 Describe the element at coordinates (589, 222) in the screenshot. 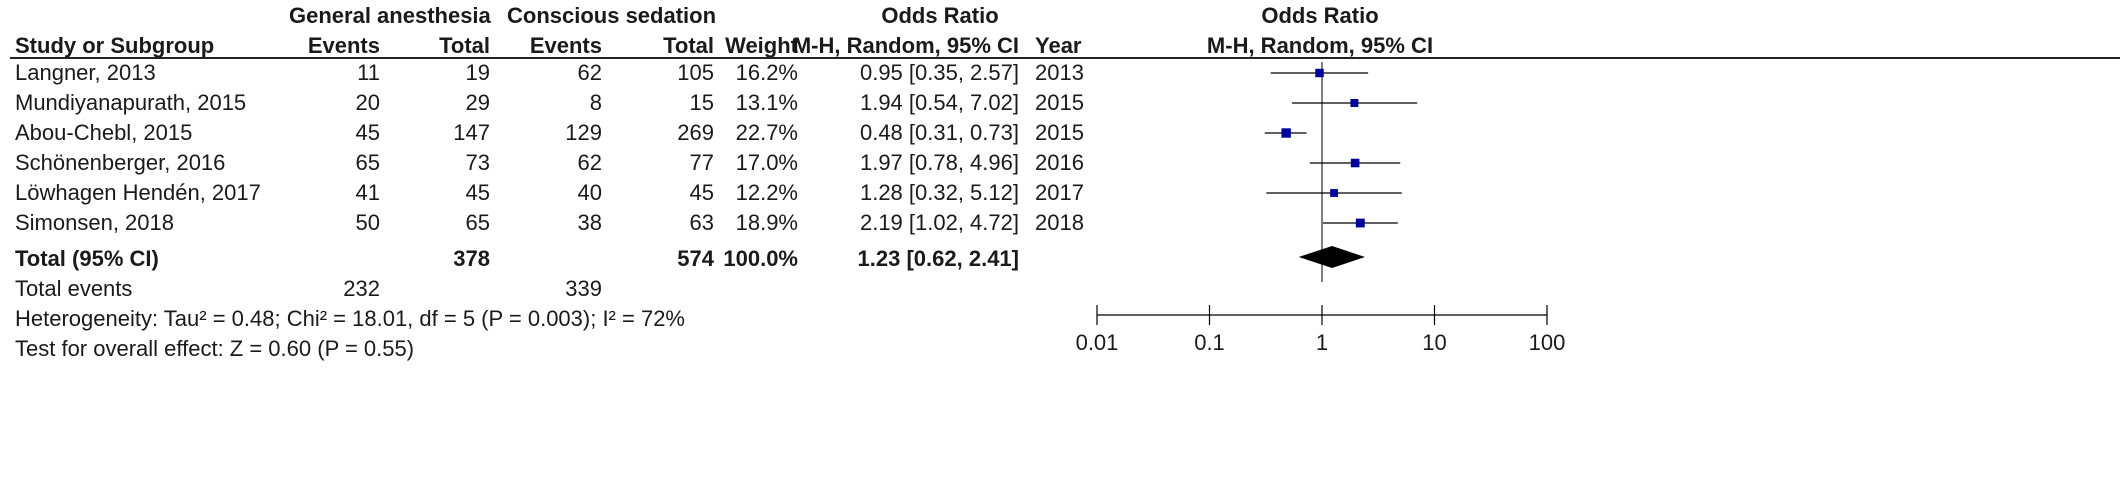

I see `study-e2: 38` at that location.